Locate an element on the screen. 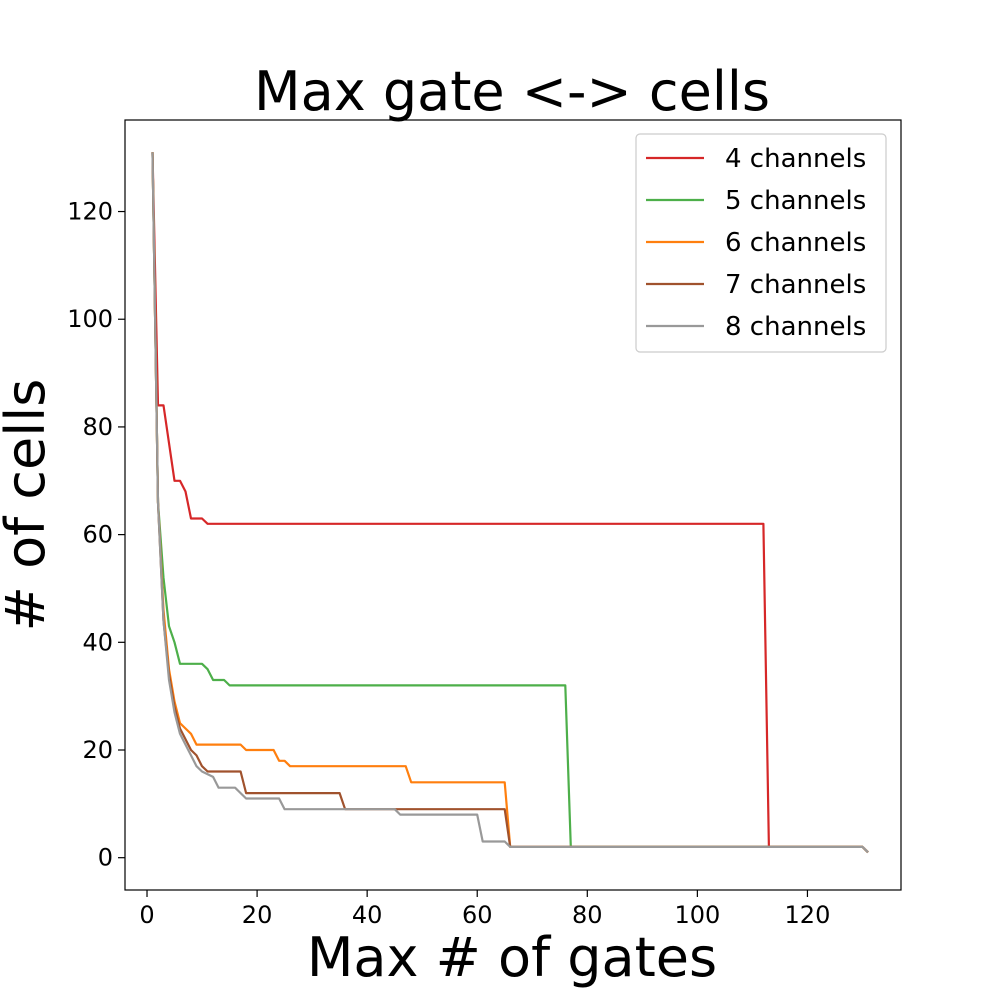  x-tick-label: 60 is located at coordinates (477, 915).